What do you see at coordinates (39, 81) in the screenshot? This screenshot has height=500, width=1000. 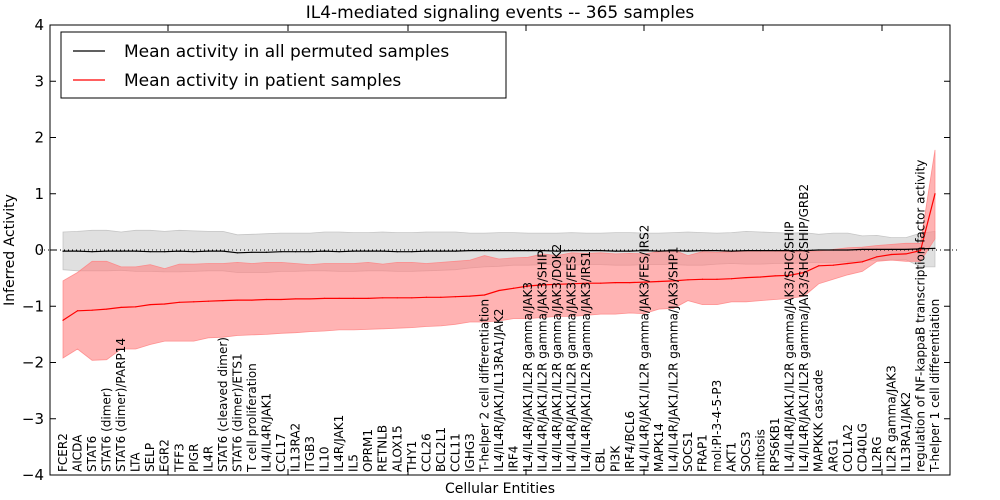 I see `y-tick-label: 3` at bounding box center [39, 81].